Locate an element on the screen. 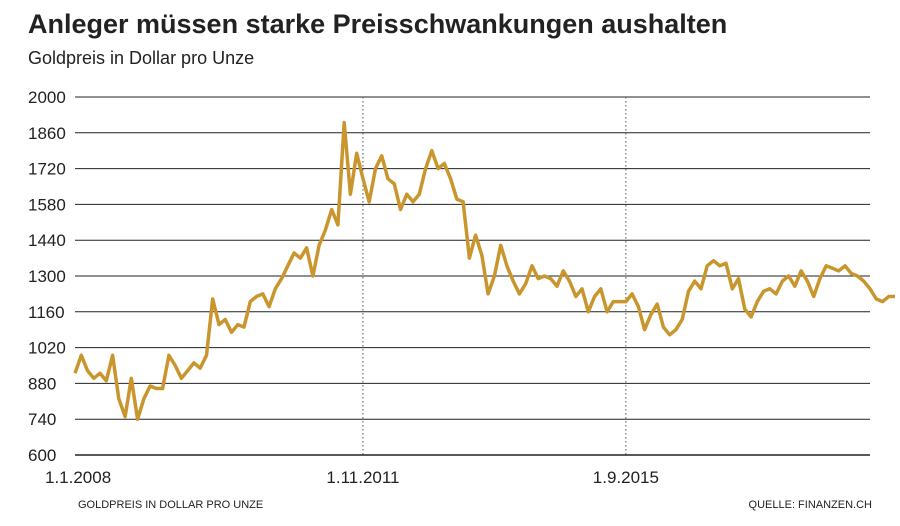  y-tick-label: 1720 is located at coordinates (47, 169).